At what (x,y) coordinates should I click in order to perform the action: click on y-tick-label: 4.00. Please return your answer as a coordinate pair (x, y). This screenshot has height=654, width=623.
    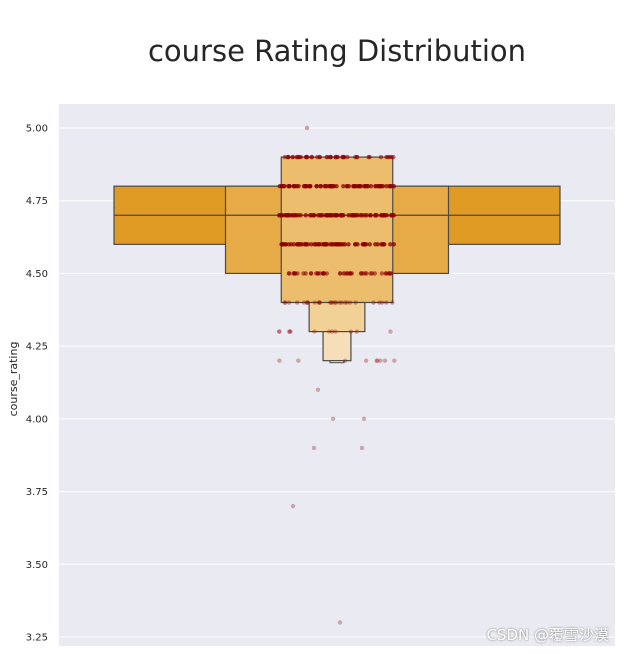
    Looking at the image, I should click on (37, 419).